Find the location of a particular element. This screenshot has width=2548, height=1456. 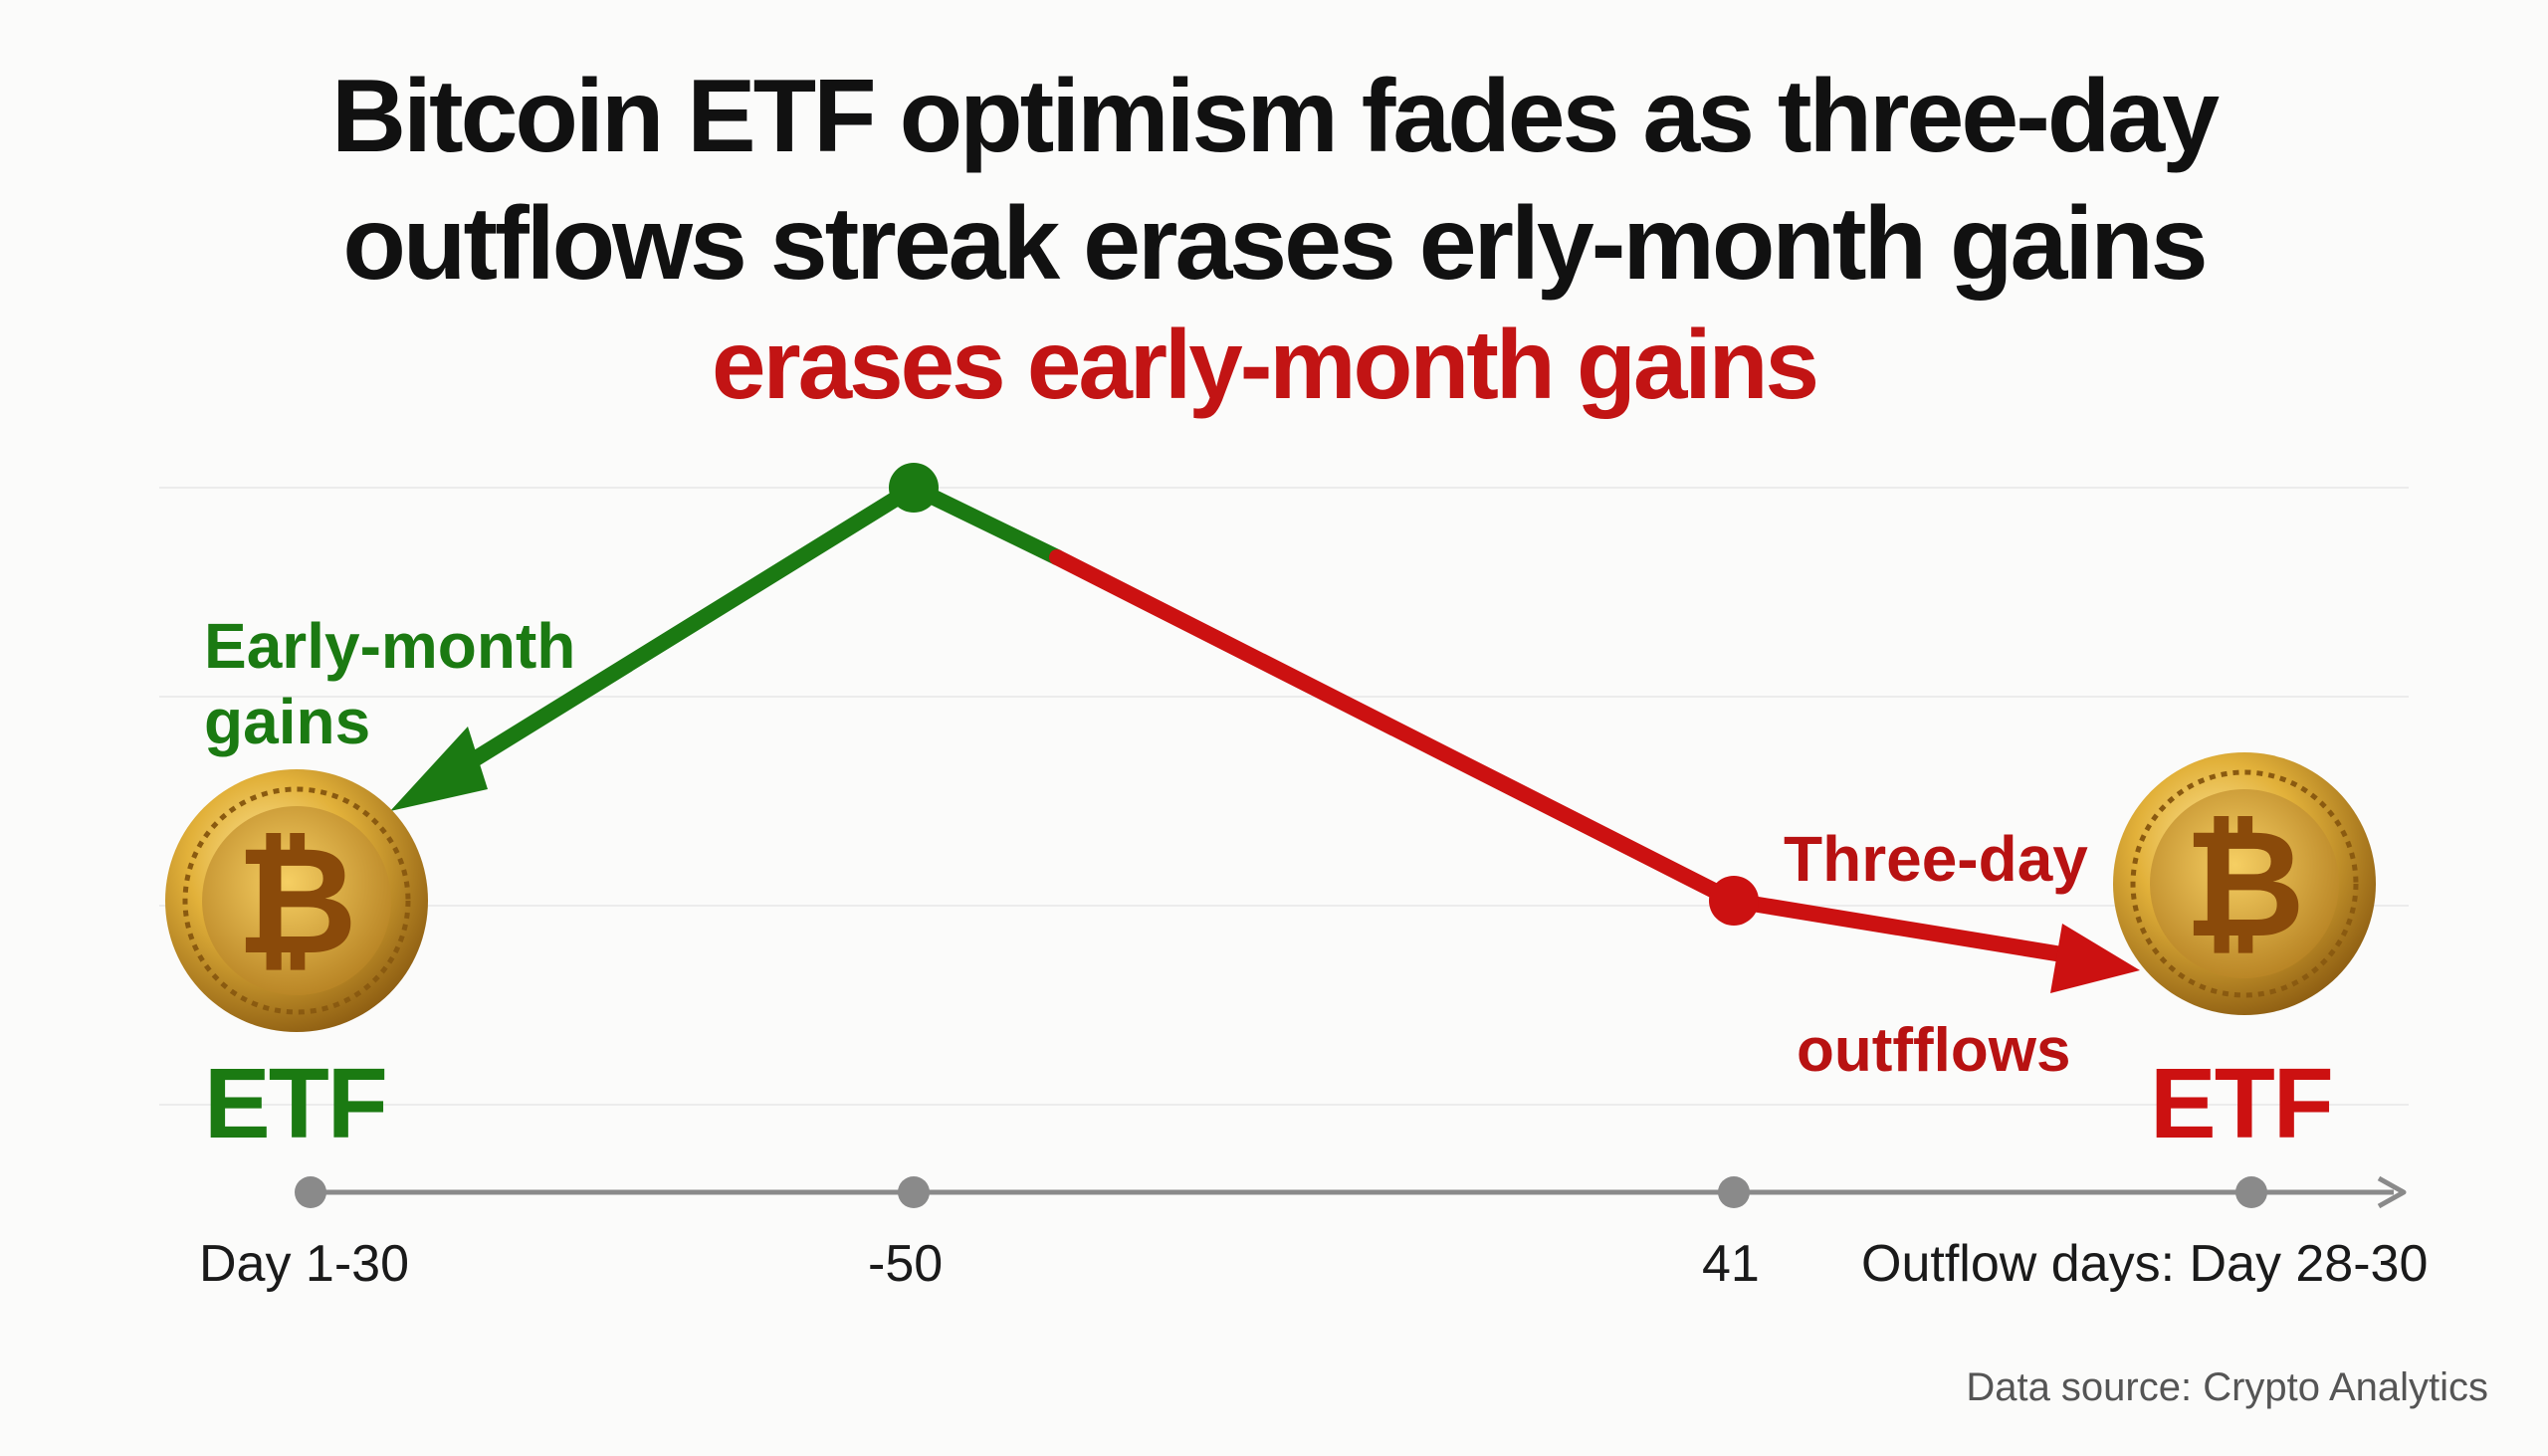

gain-arrowhead is located at coordinates (439, 769).